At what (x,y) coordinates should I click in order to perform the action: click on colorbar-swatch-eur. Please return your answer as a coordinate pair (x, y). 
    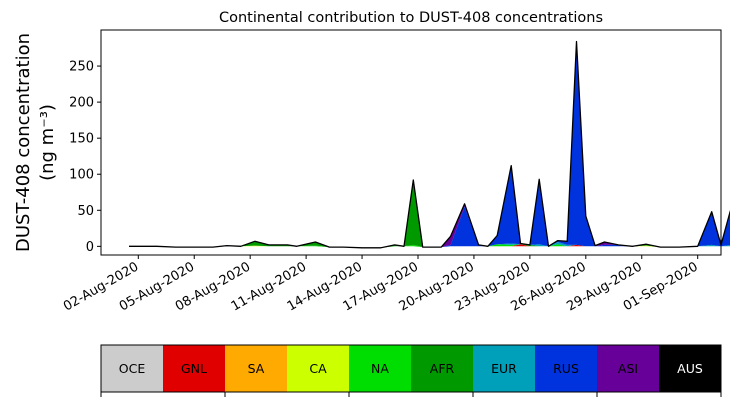
    Looking at the image, I should click on (504, 368).